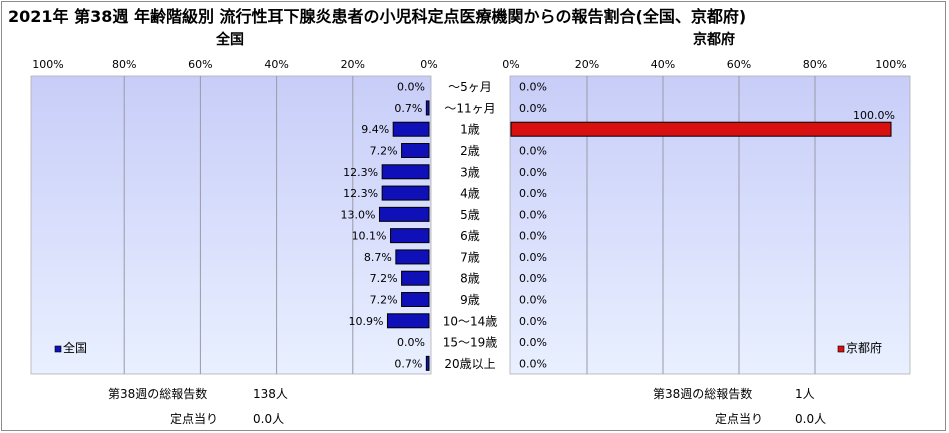  Describe the element at coordinates (470, 172) in the screenshot. I see `age-category-label: 3歳` at that location.